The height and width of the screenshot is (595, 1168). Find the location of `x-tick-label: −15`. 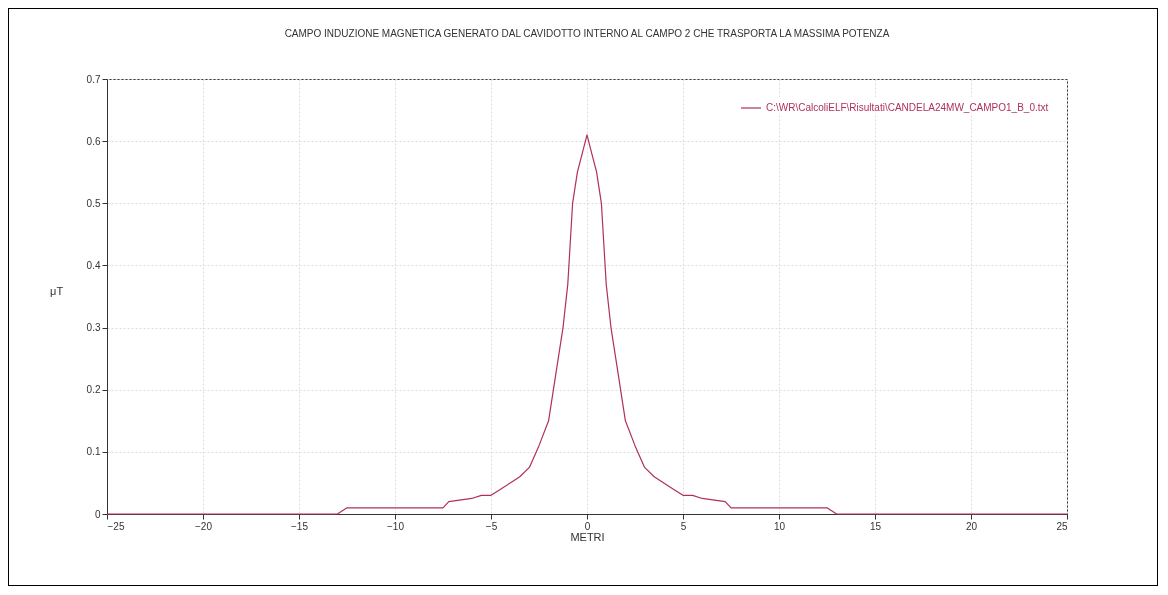

x-tick-label: −15 is located at coordinates (300, 526).